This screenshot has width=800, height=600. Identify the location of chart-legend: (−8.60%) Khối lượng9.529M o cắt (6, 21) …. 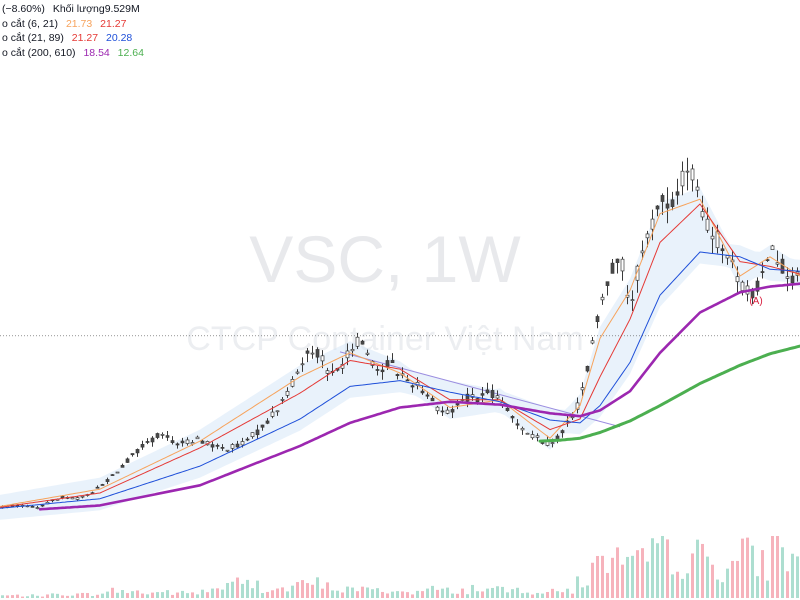
(73, 31).